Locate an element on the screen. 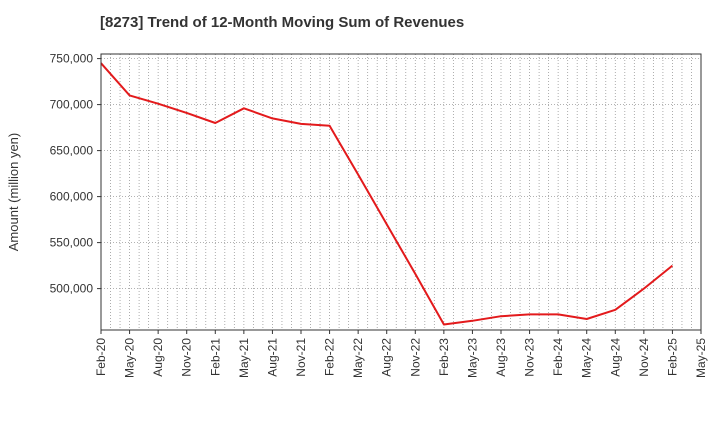 The width and height of the screenshot is (720, 440). y-tick-label: 600,000 is located at coordinates (72, 197).